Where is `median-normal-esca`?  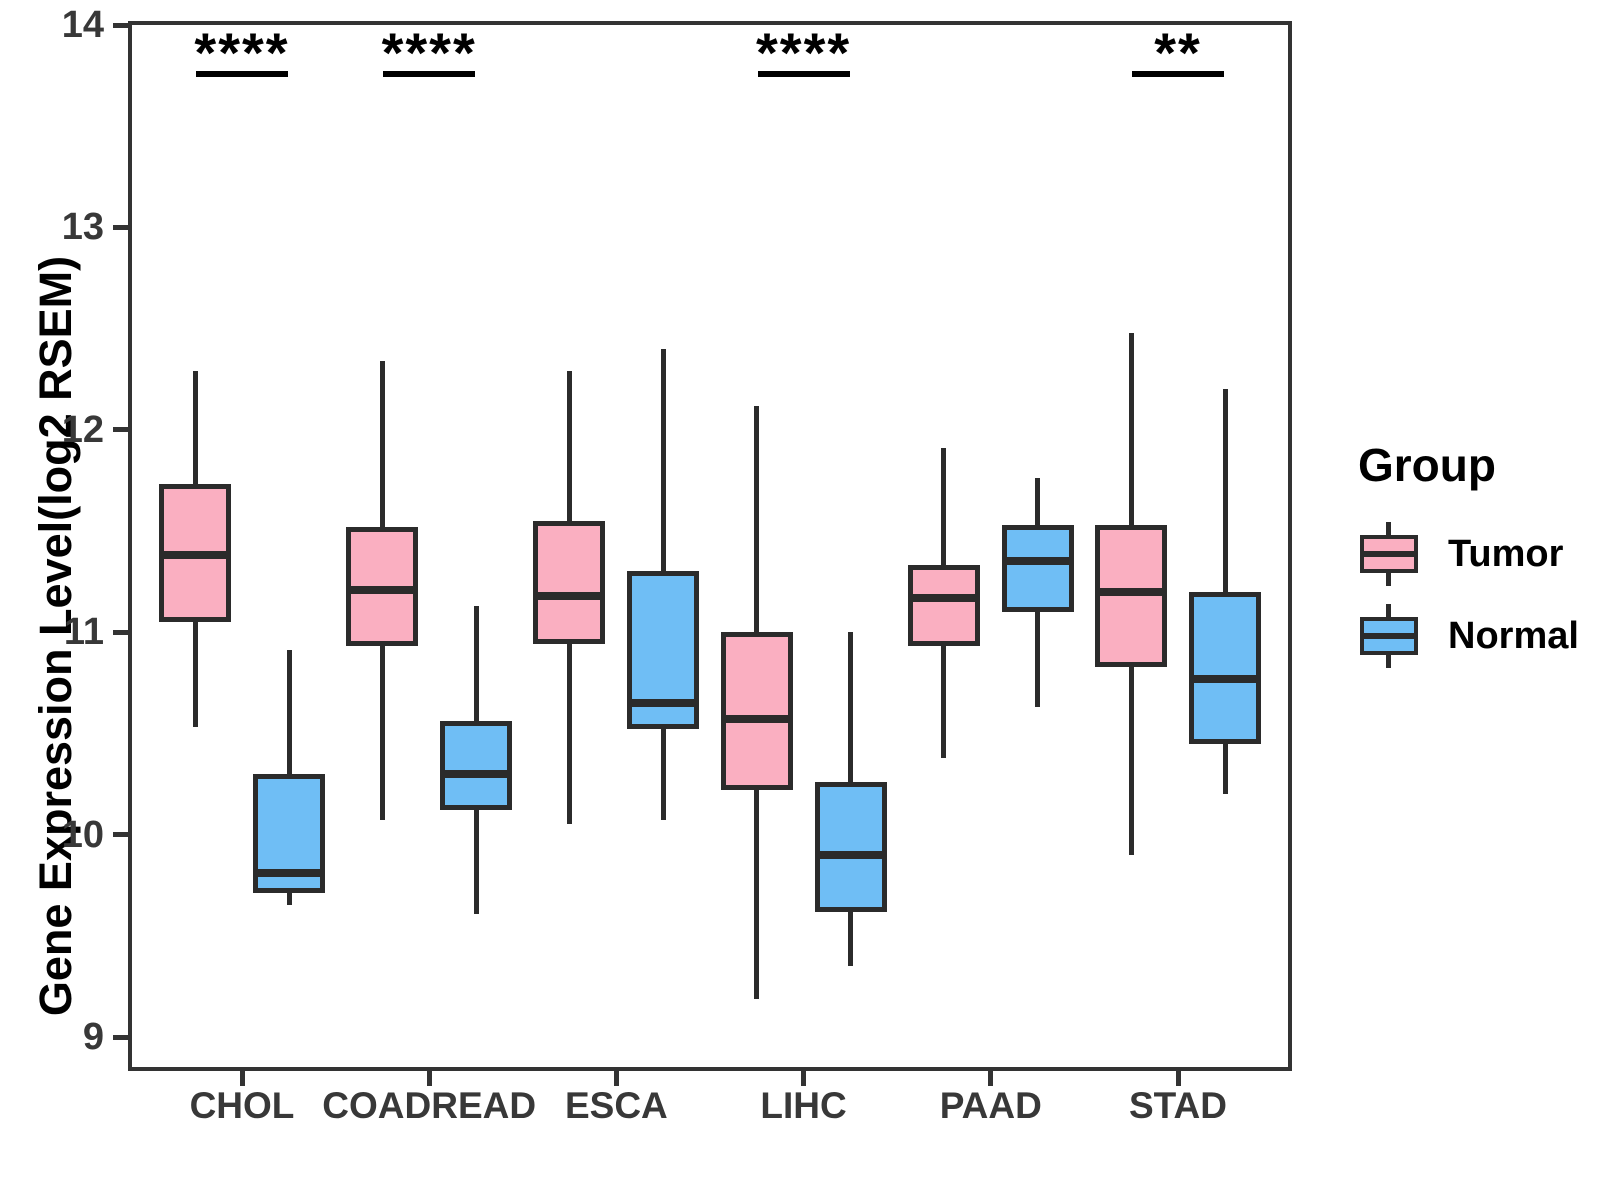 median-normal-esca is located at coordinates (663, 703).